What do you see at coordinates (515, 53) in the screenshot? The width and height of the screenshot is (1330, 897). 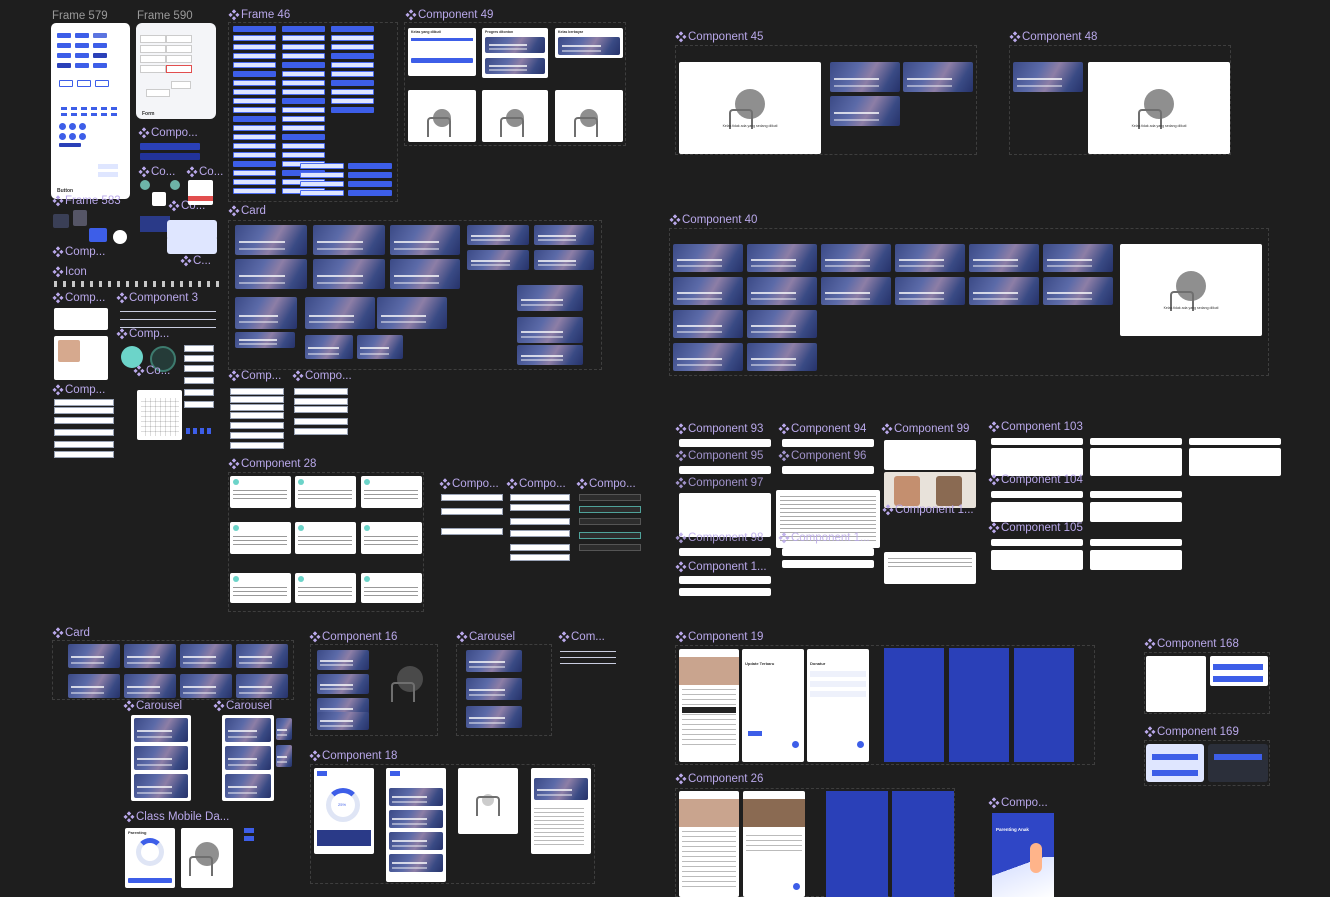 I see `class-card-progress: Progres ditonton` at bounding box center [515, 53].